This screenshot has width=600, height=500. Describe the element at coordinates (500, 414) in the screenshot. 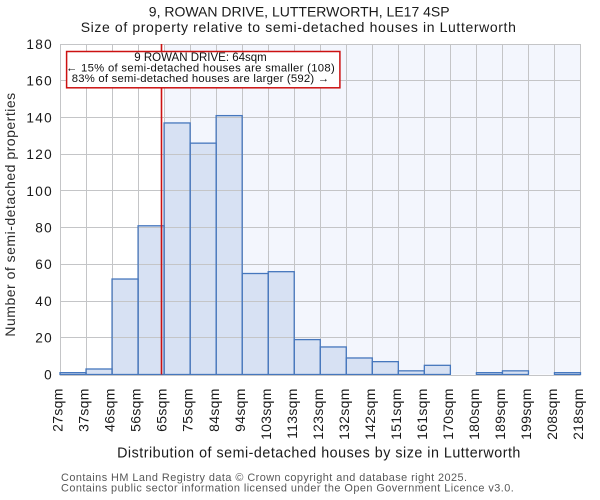

I see `svg-text: 189sqm` at that location.